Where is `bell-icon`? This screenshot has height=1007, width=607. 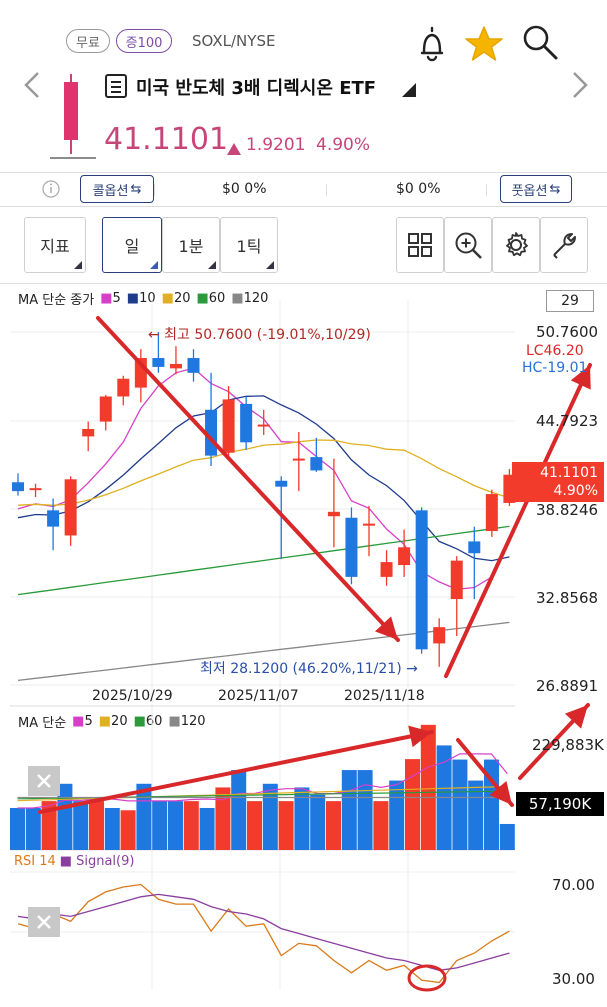
bell-icon is located at coordinates (432, 44).